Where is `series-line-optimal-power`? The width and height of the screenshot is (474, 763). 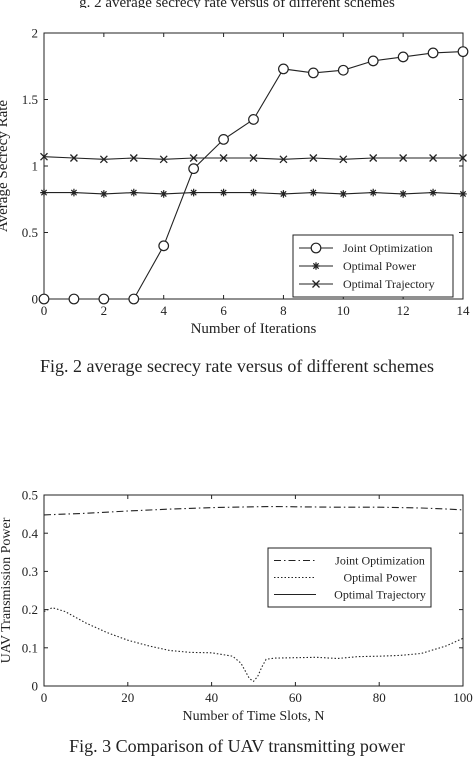 series-line-optimal-power is located at coordinates (253, 645).